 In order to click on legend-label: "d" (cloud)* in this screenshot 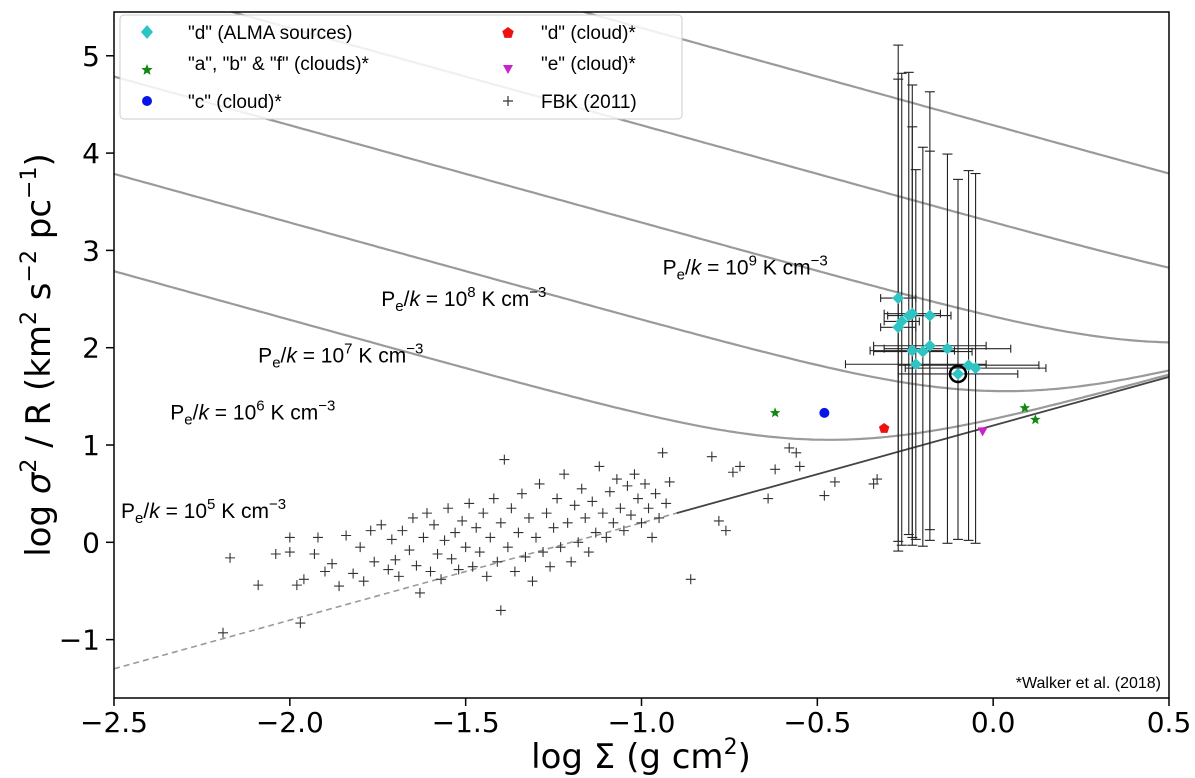, I will do `click(588, 33)`.